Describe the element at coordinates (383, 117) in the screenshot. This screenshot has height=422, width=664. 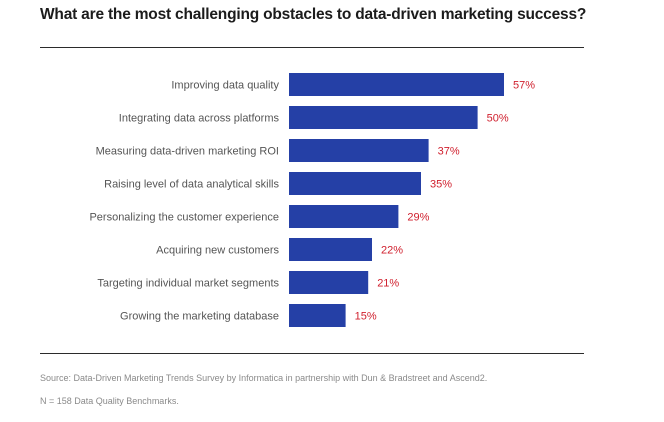
I see `bar-integrating-data-across-platforms` at that location.